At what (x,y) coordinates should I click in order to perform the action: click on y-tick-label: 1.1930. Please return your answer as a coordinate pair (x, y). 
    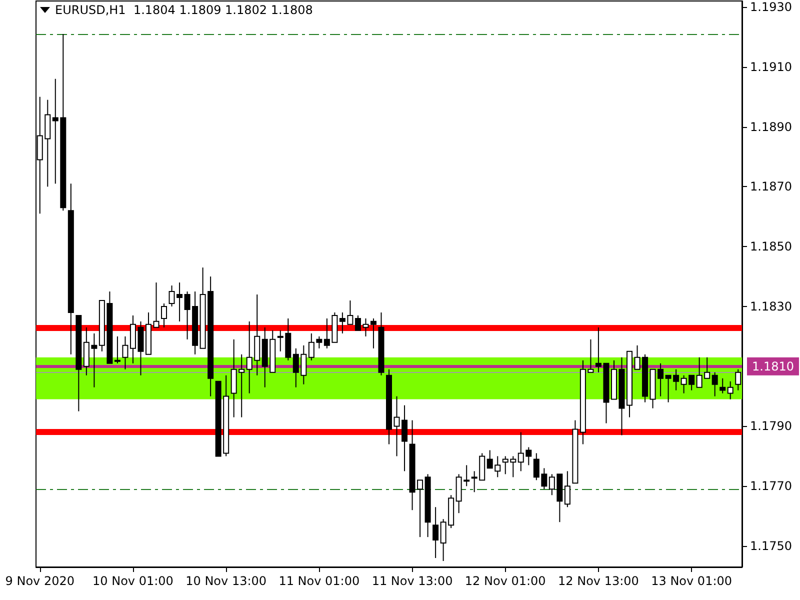
    Looking at the image, I should click on (771, 7).